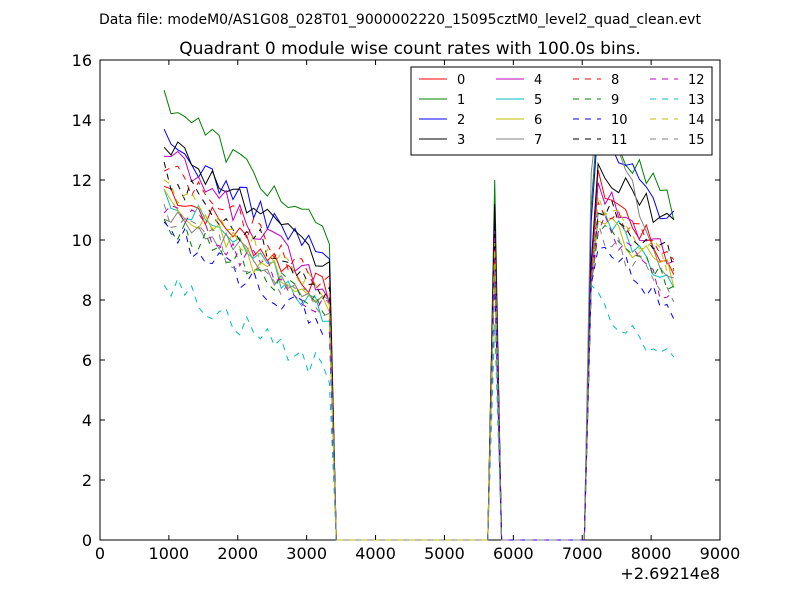 The height and width of the screenshot is (600, 800). What do you see at coordinates (461, 140) in the screenshot?
I see `legend-label-3: 3` at bounding box center [461, 140].